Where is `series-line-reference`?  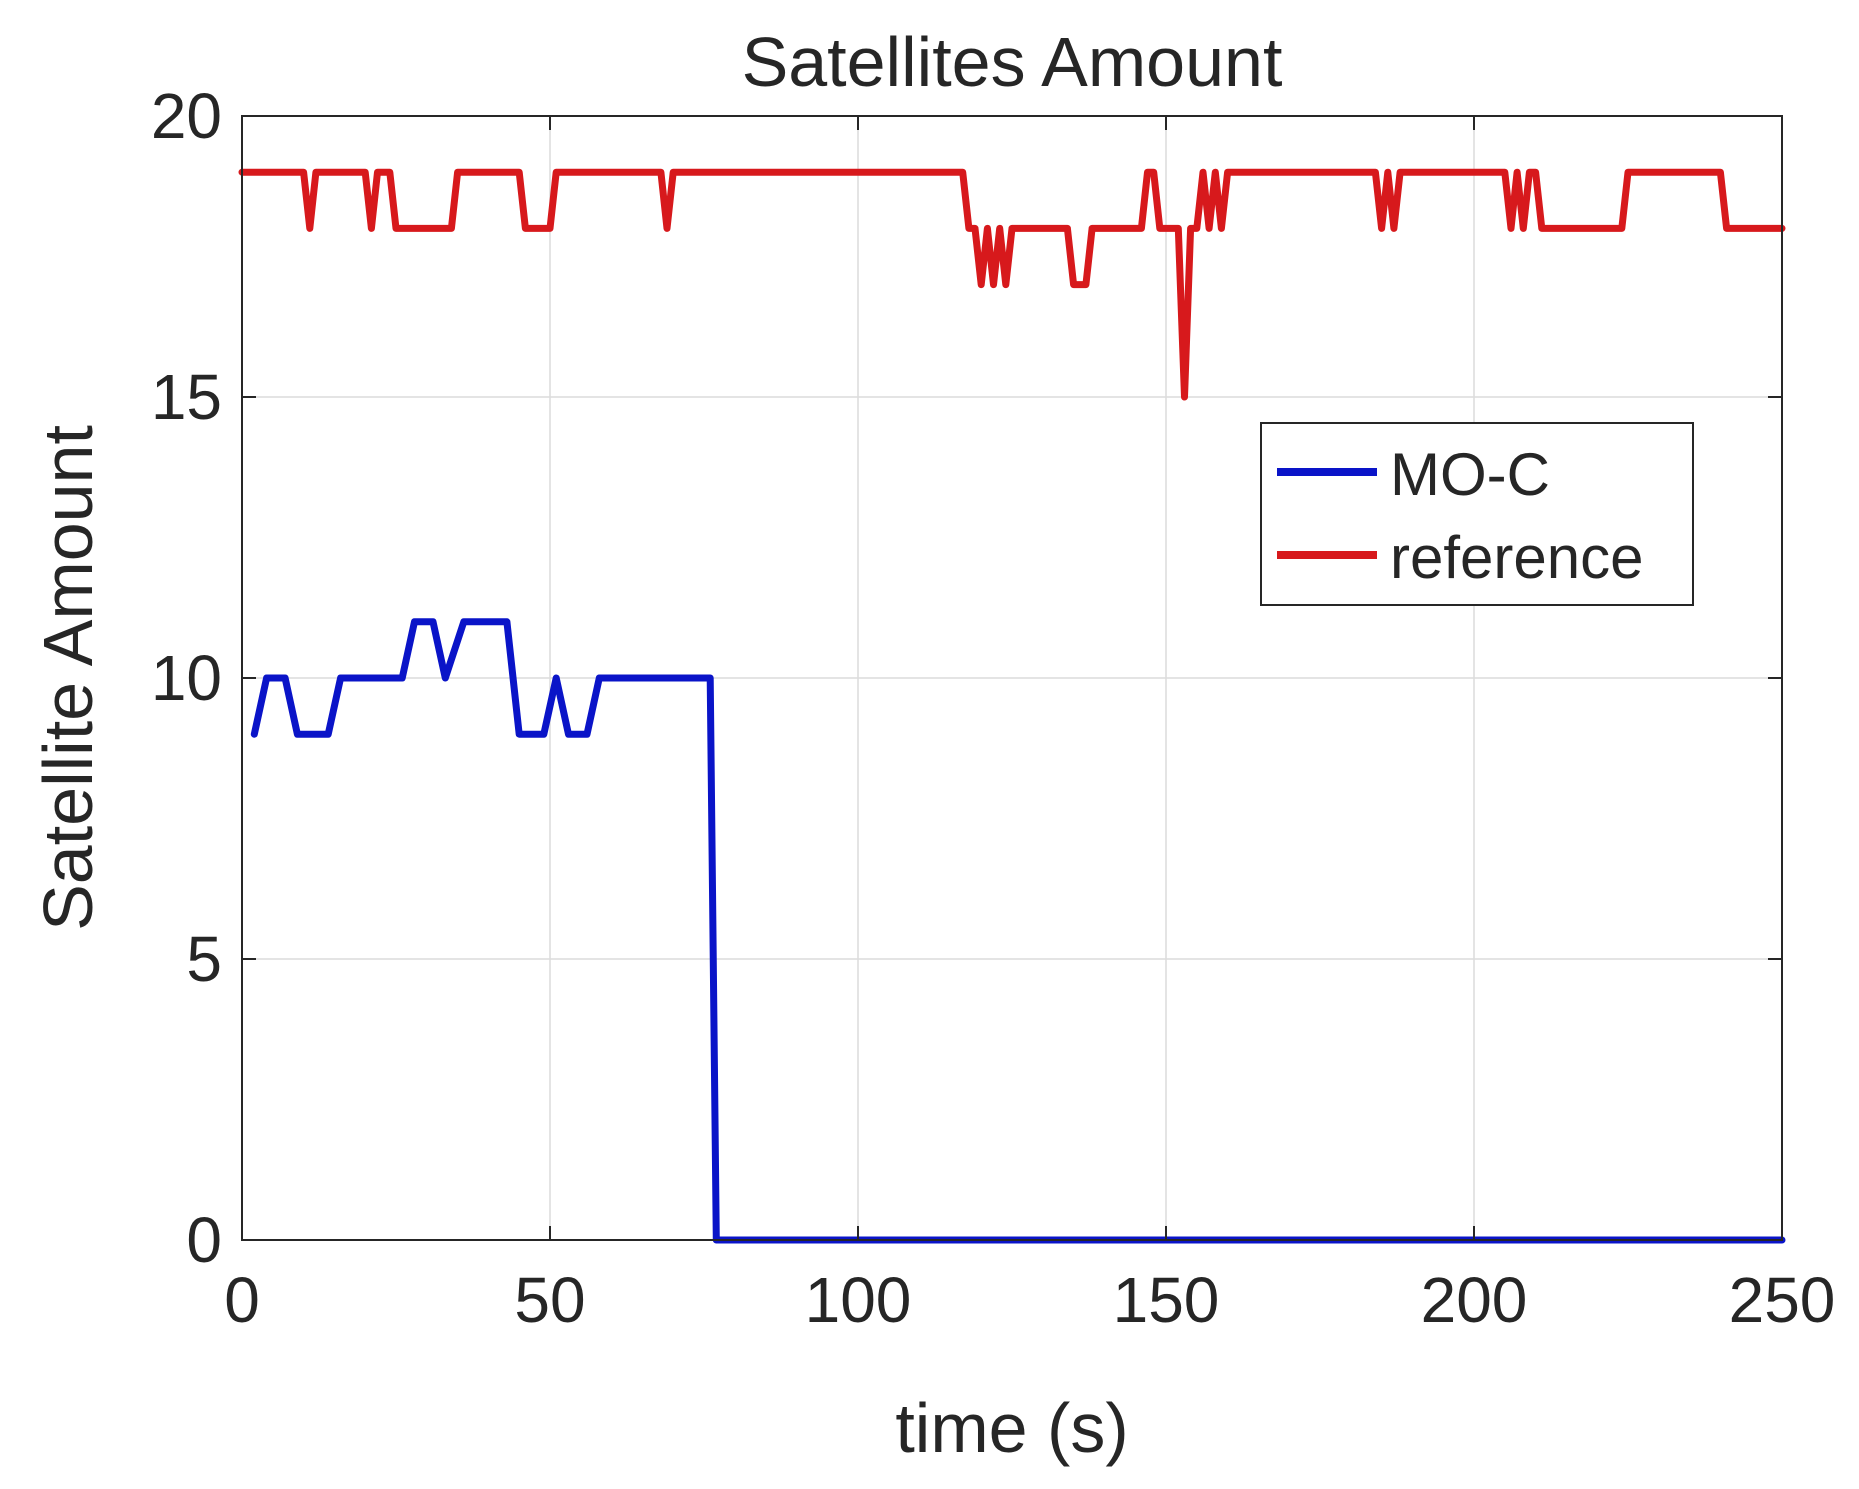 series-line-reference is located at coordinates (1012, 284).